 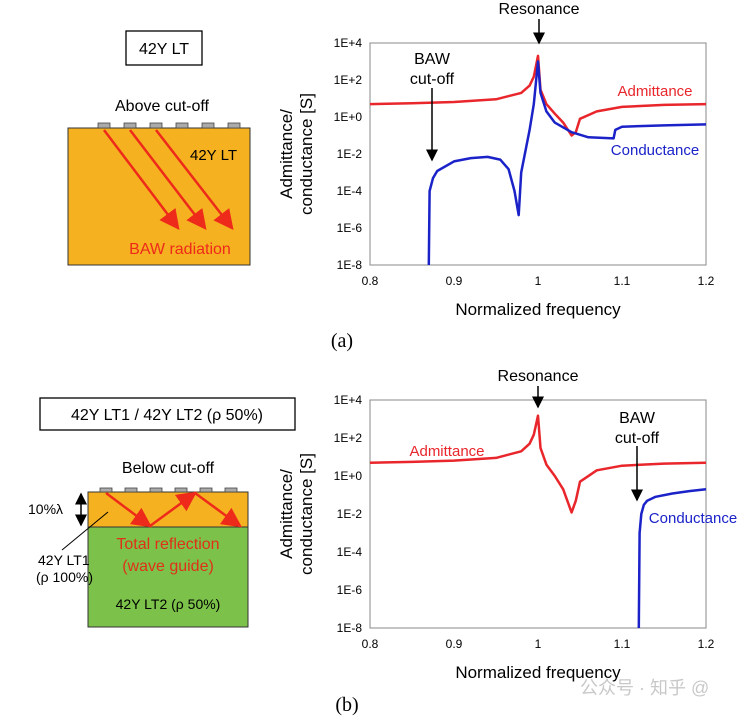 What do you see at coordinates (64, 577) in the screenshot?
I see `lt1-density: (ρ 100%)` at bounding box center [64, 577].